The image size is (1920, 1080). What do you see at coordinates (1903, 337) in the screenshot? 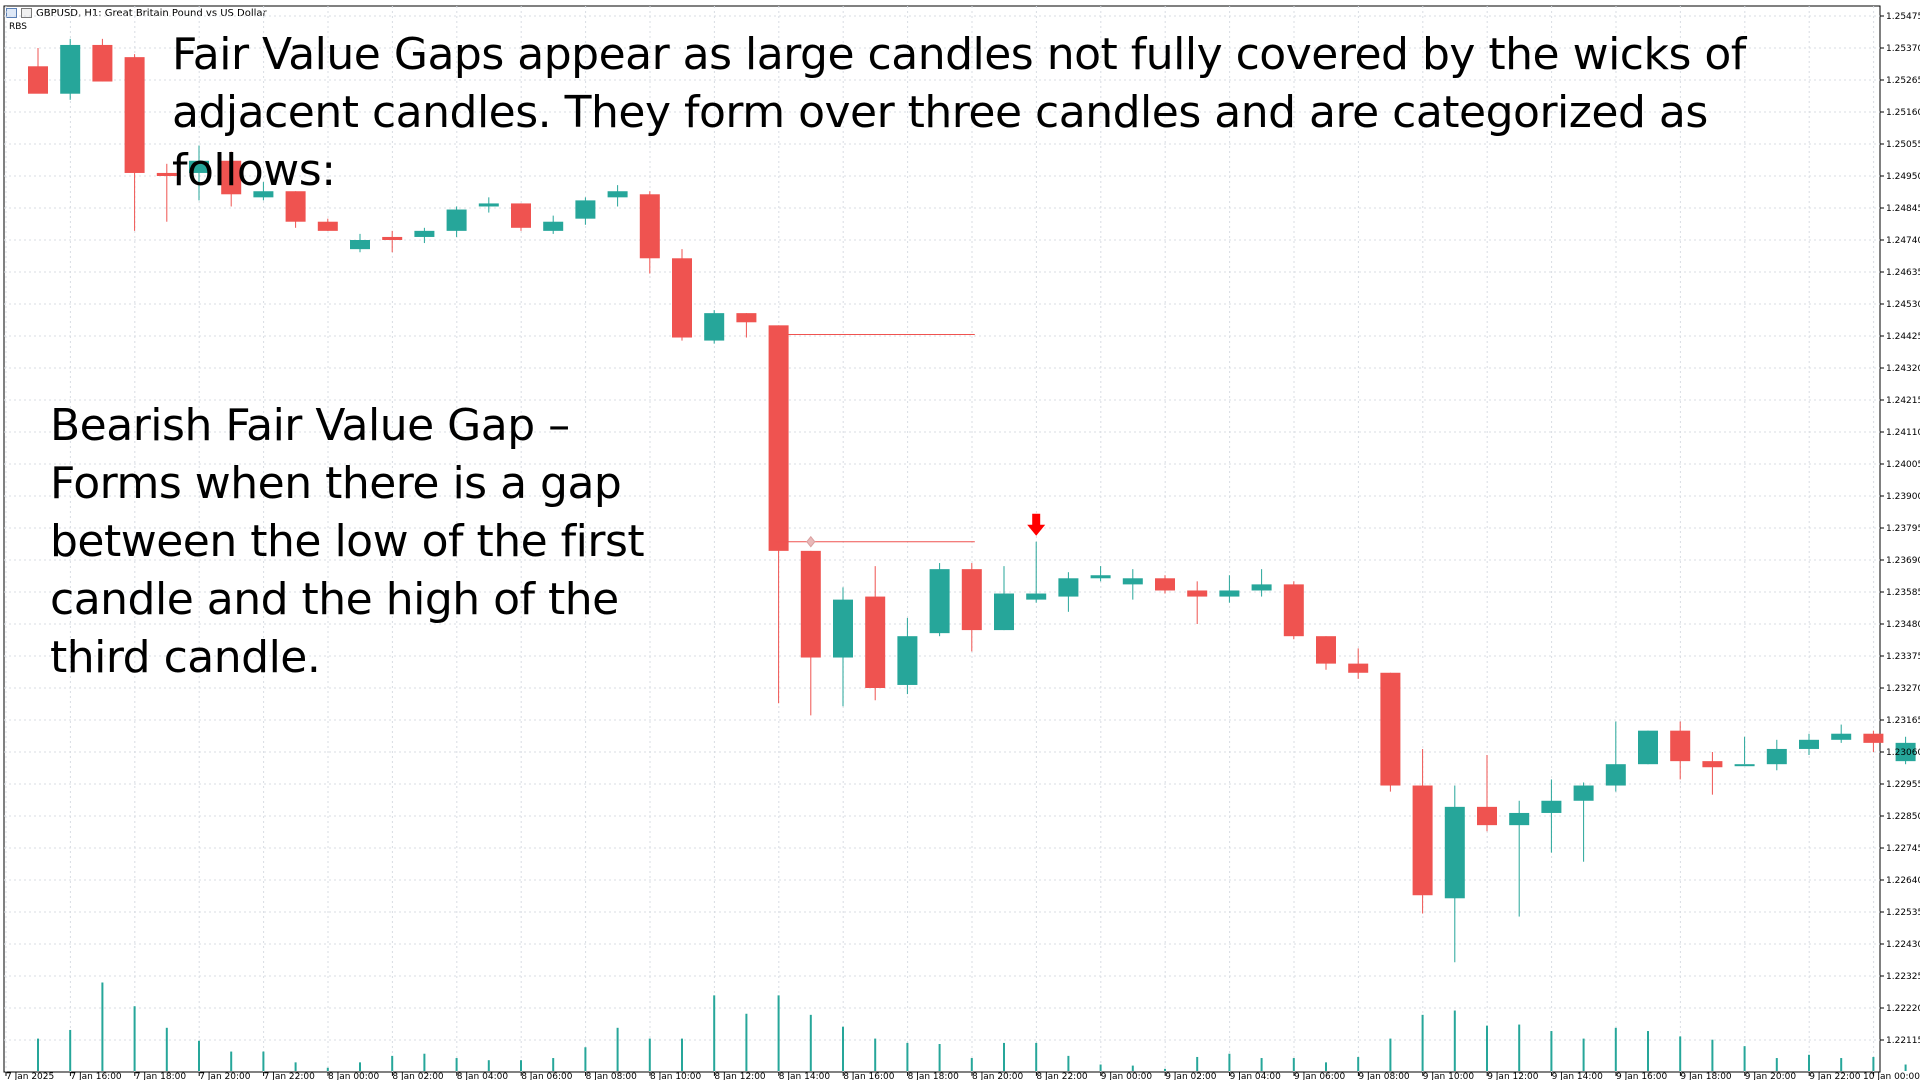
I see `price-label: 1.24425` at bounding box center [1903, 337].